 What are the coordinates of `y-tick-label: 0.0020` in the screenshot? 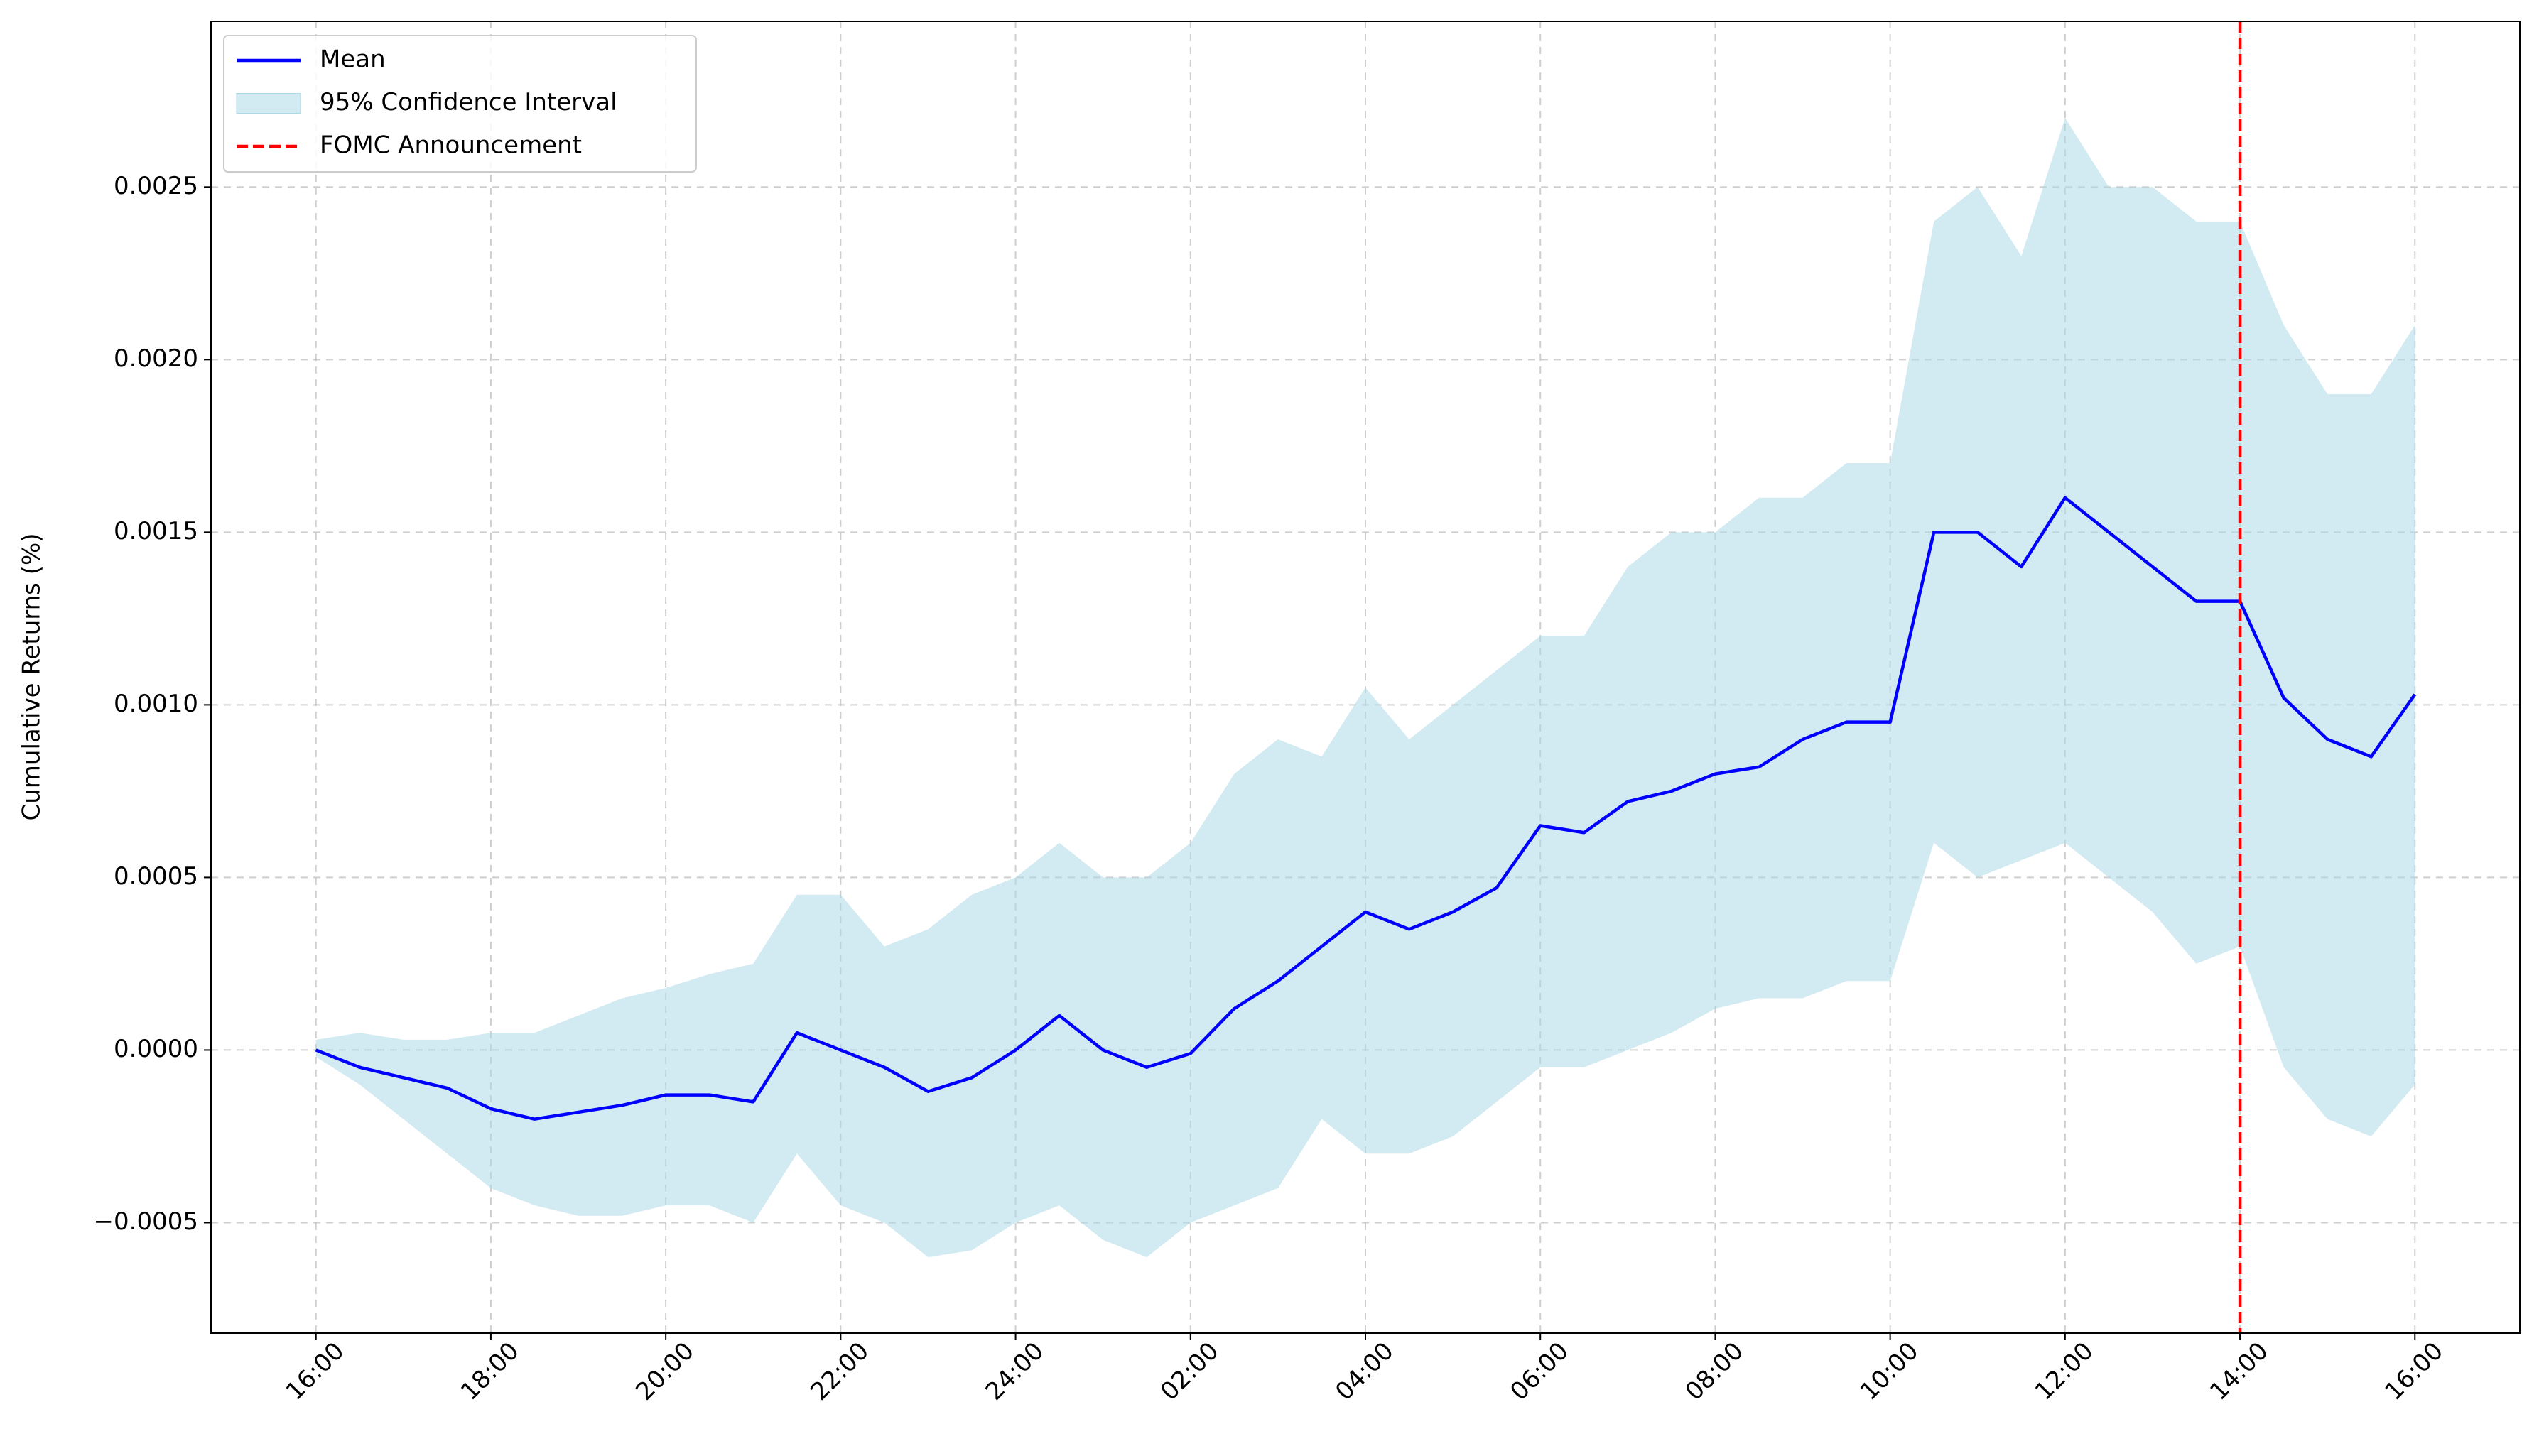 It's located at (156, 358).